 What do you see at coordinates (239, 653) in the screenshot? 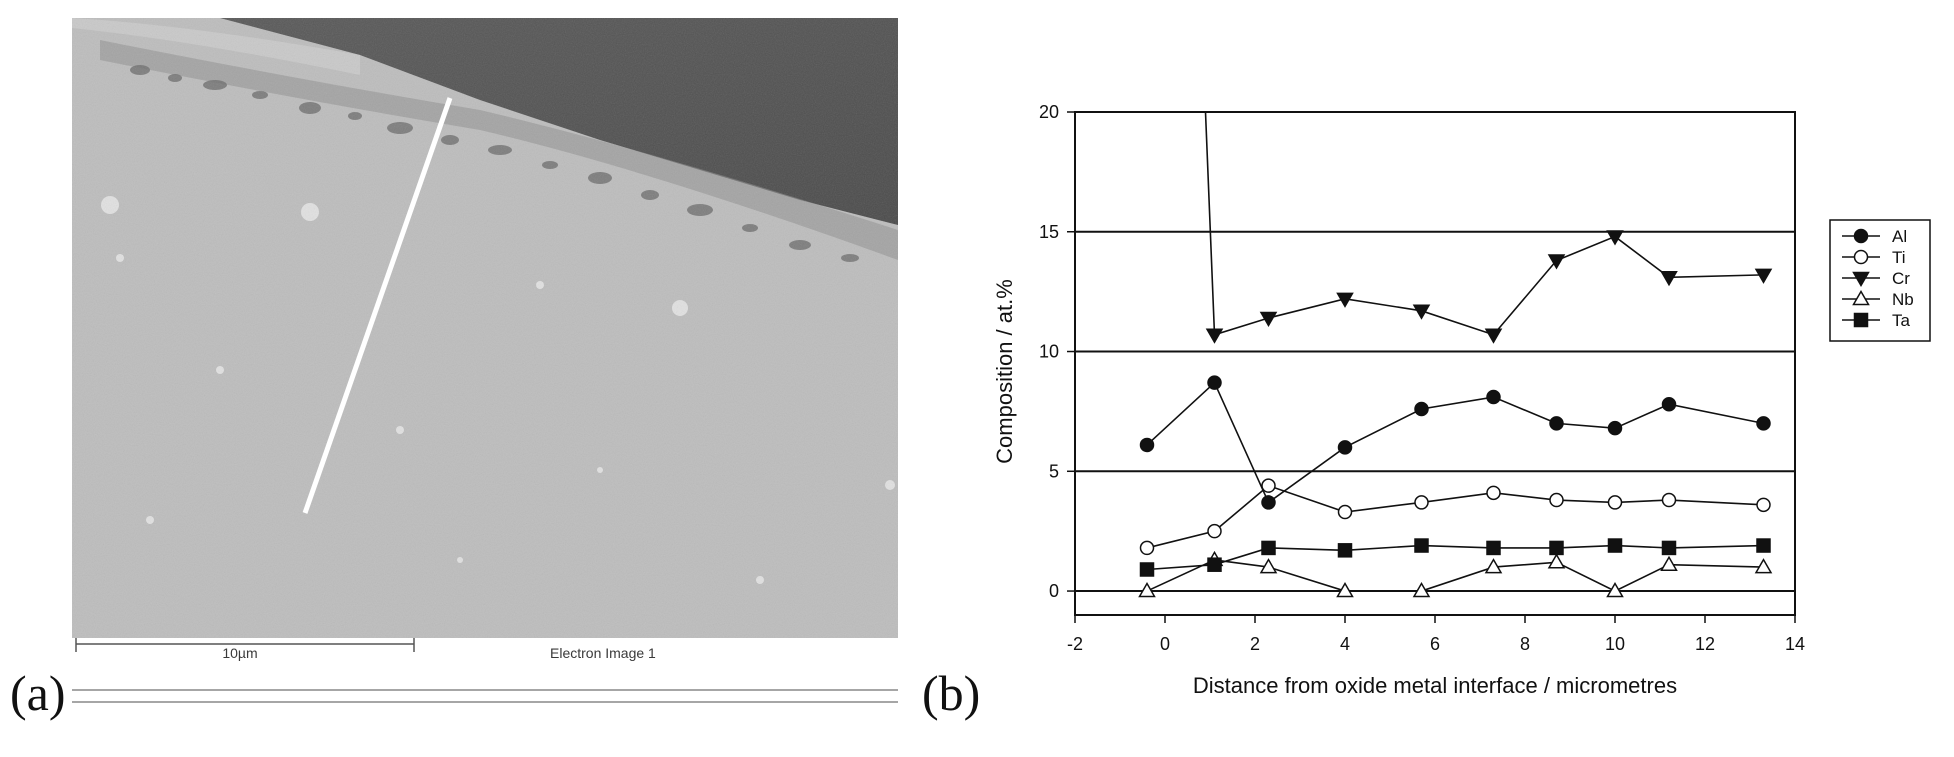
I see `scale-bar-label: 10µm` at bounding box center [239, 653].